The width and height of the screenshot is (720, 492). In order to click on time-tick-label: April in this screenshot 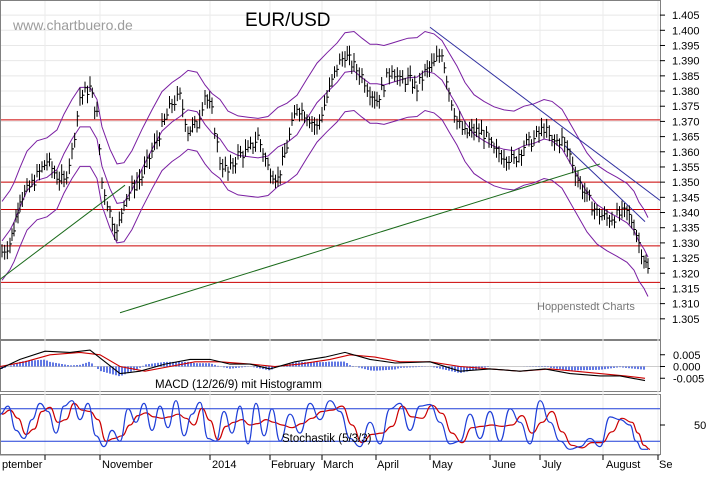, I will do `click(388, 465)`.